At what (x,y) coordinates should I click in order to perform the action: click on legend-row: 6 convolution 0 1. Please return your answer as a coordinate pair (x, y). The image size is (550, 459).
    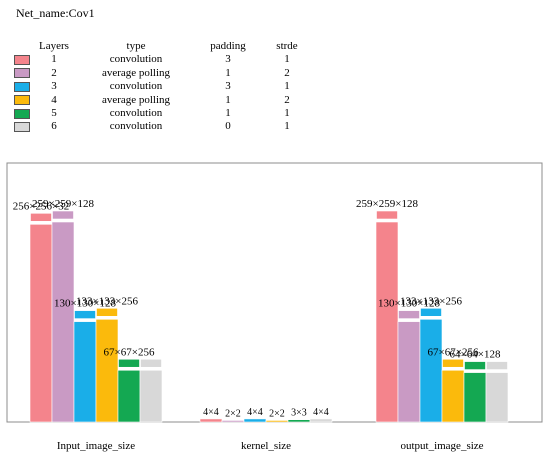
    Looking at the image, I should click on (163, 126).